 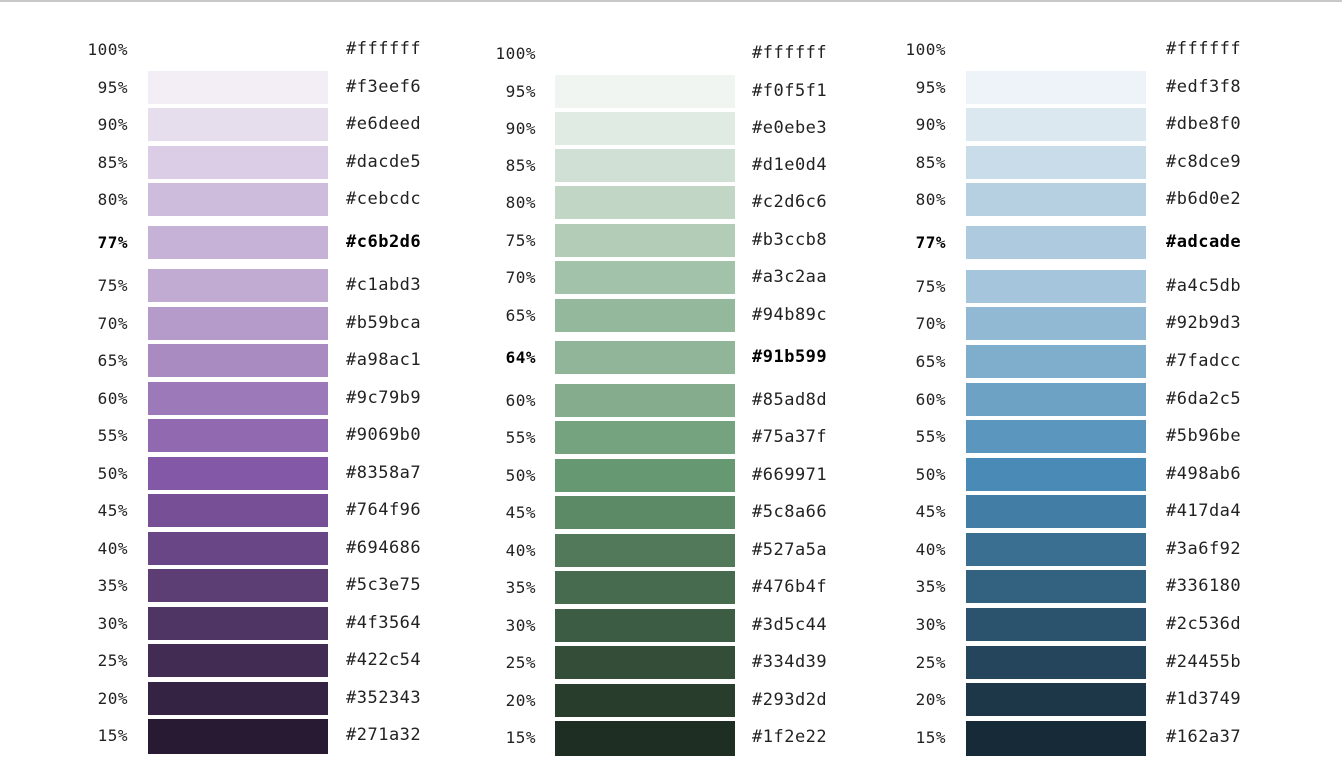 I want to click on shade-row: 75% #c1abd3, so click(x=302, y=284).